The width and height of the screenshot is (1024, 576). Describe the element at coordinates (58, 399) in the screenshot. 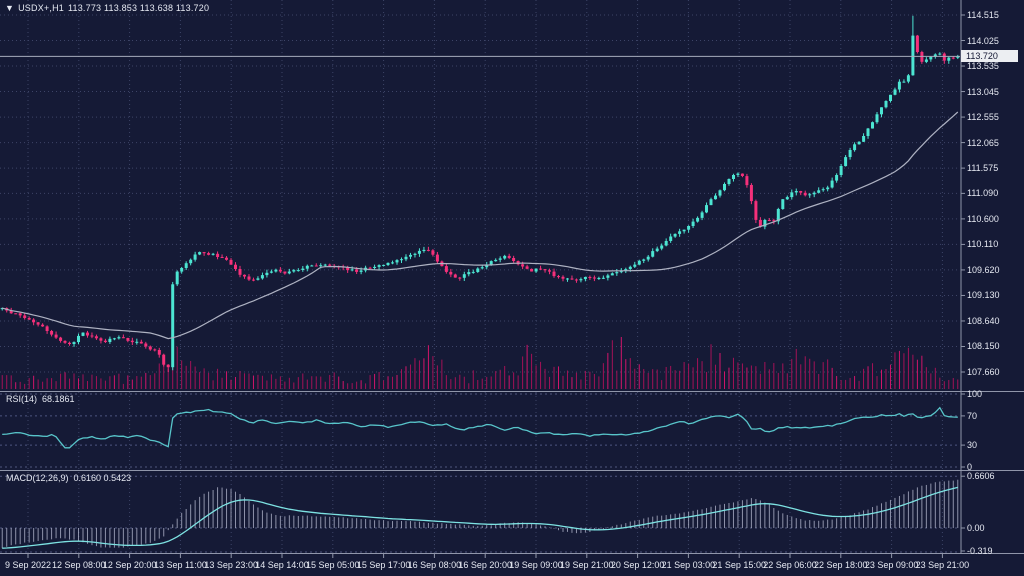

I see `rsi-value: 68.1861` at that location.